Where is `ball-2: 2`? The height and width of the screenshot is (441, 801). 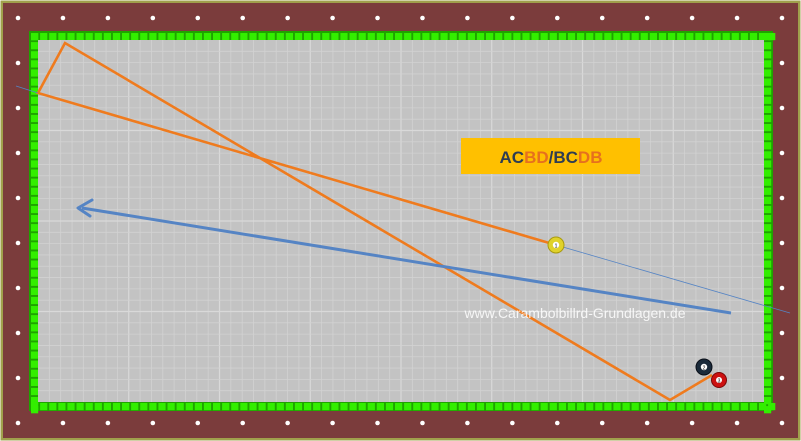 ball-2: 2 is located at coordinates (704, 367).